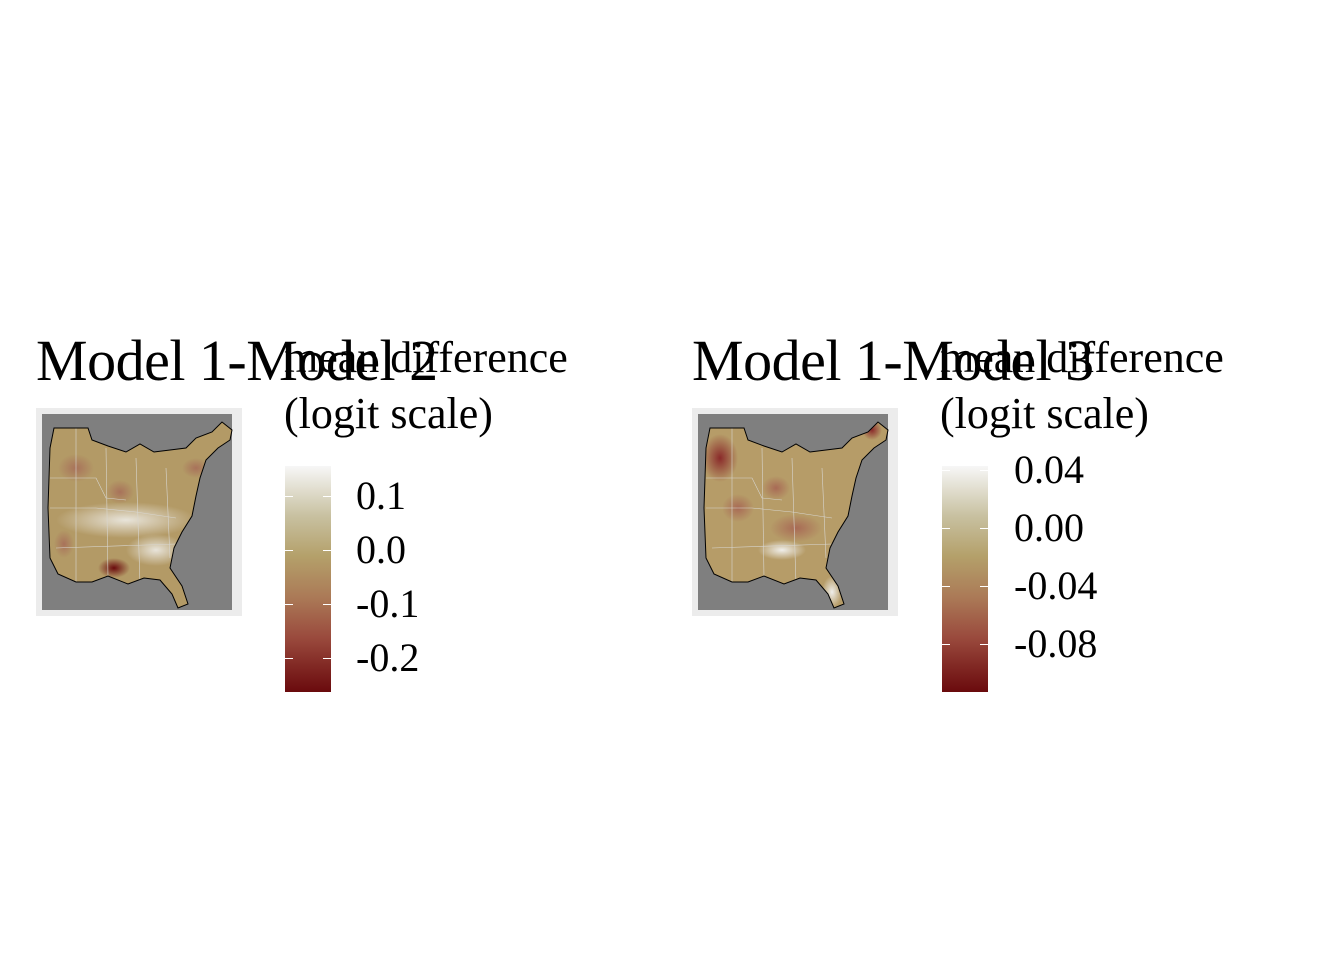 The image size is (1344, 960). I want to click on legend-tick-label: 0.04, so click(1049, 469).